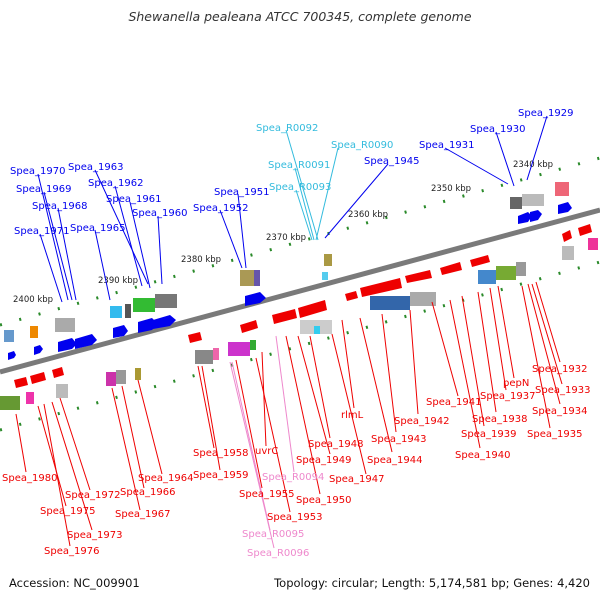 This screenshot has width=600, height=600. What do you see at coordinates (299, 165) in the screenshot?
I see `gene-label: Spea_R0091` at bounding box center [299, 165].